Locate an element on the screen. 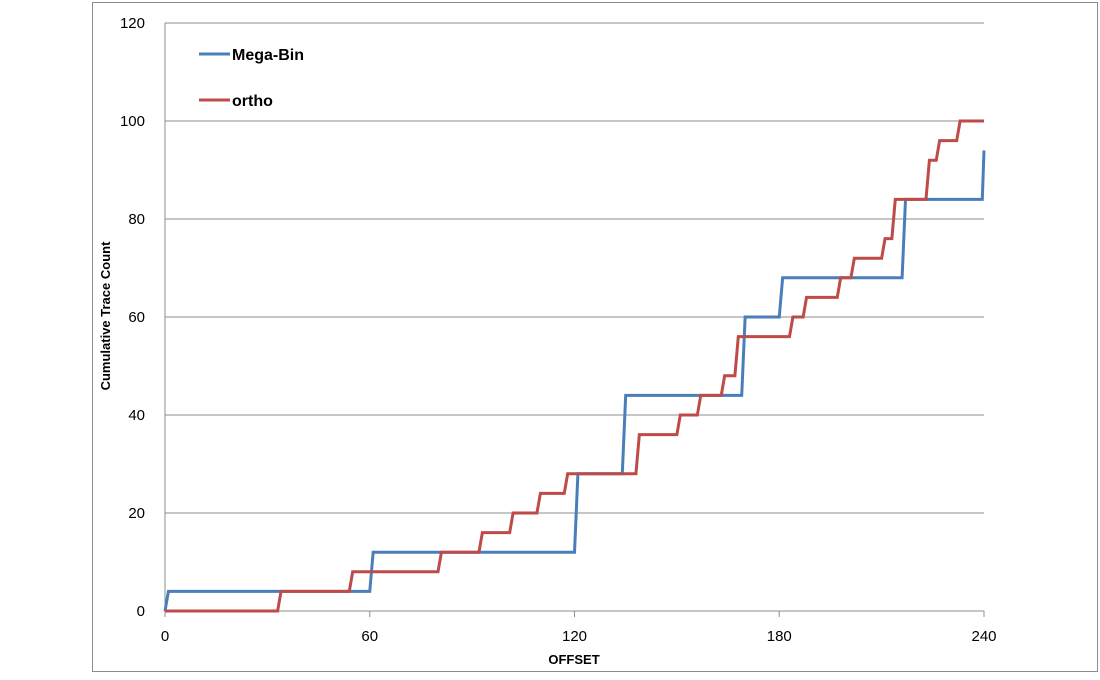 The width and height of the screenshot is (1100, 680). y-tick-60: 60 is located at coordinates (136, 317).